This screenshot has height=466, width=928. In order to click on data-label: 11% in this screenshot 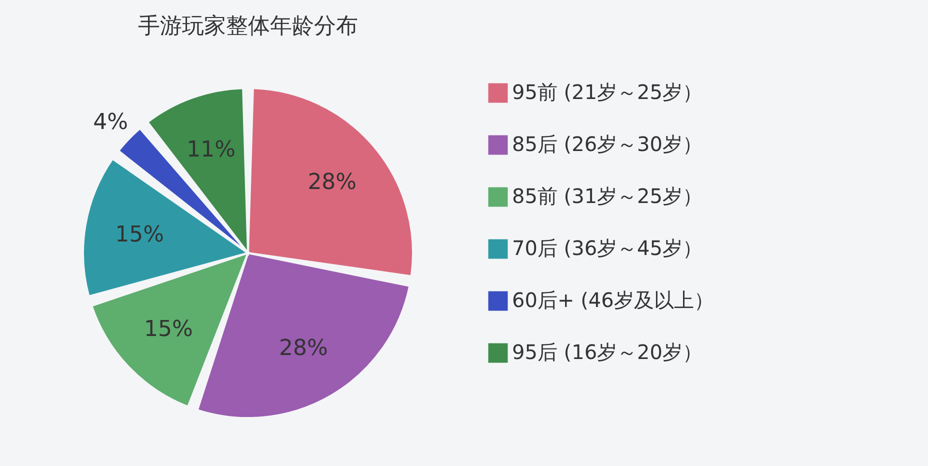, I will do `click(211, 149)`.